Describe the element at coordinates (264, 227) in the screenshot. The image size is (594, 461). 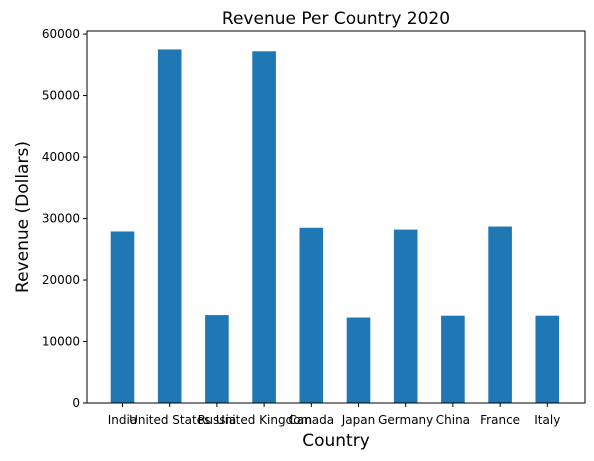
I see `bar-united-kingdom` at that location.